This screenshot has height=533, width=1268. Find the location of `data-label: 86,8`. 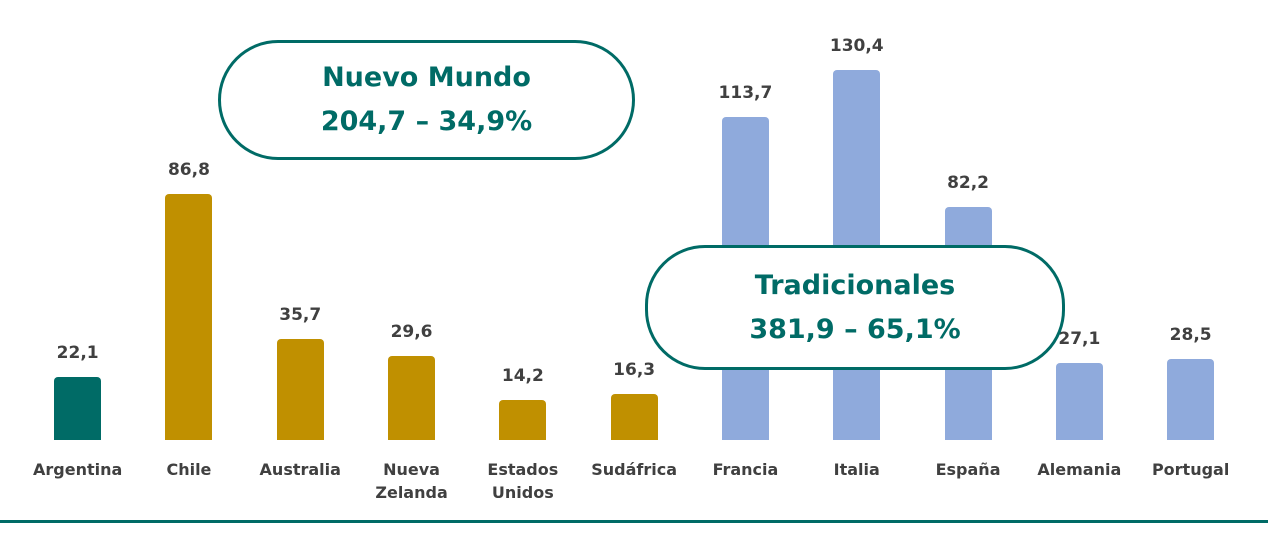

data-label: 86,8 is located at coordinates (188, 169).